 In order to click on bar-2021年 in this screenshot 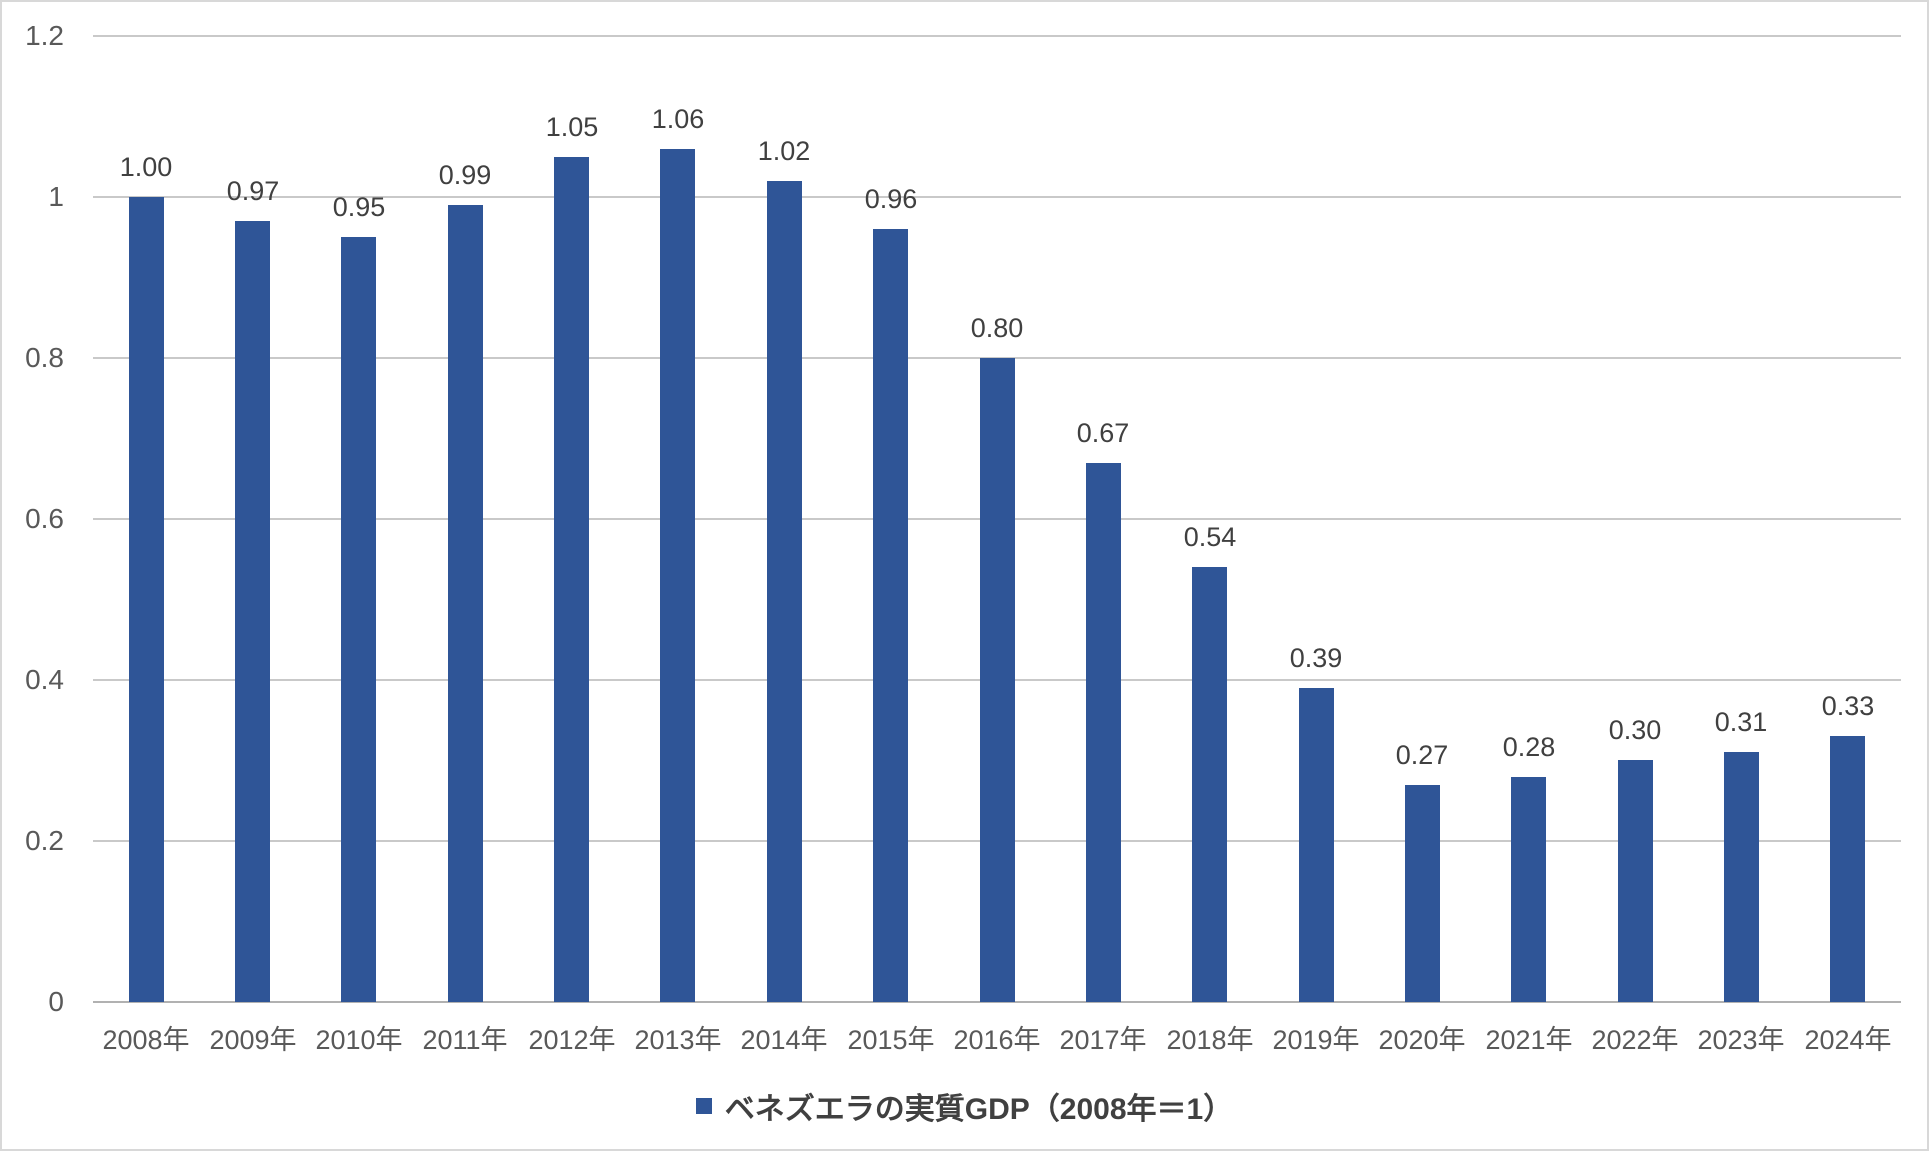, I will do `click(1528, 889)`.